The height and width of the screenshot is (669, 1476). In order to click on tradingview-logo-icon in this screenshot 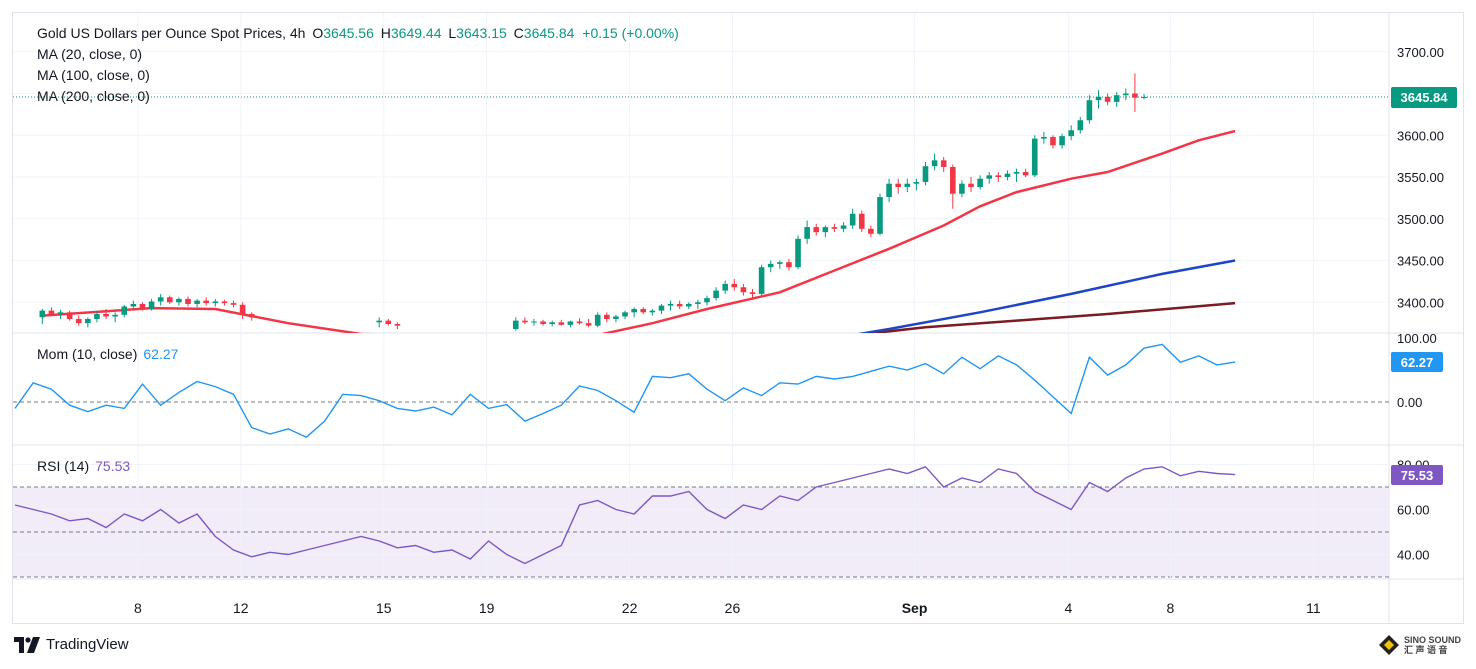, I will do `click(27, 644)`.